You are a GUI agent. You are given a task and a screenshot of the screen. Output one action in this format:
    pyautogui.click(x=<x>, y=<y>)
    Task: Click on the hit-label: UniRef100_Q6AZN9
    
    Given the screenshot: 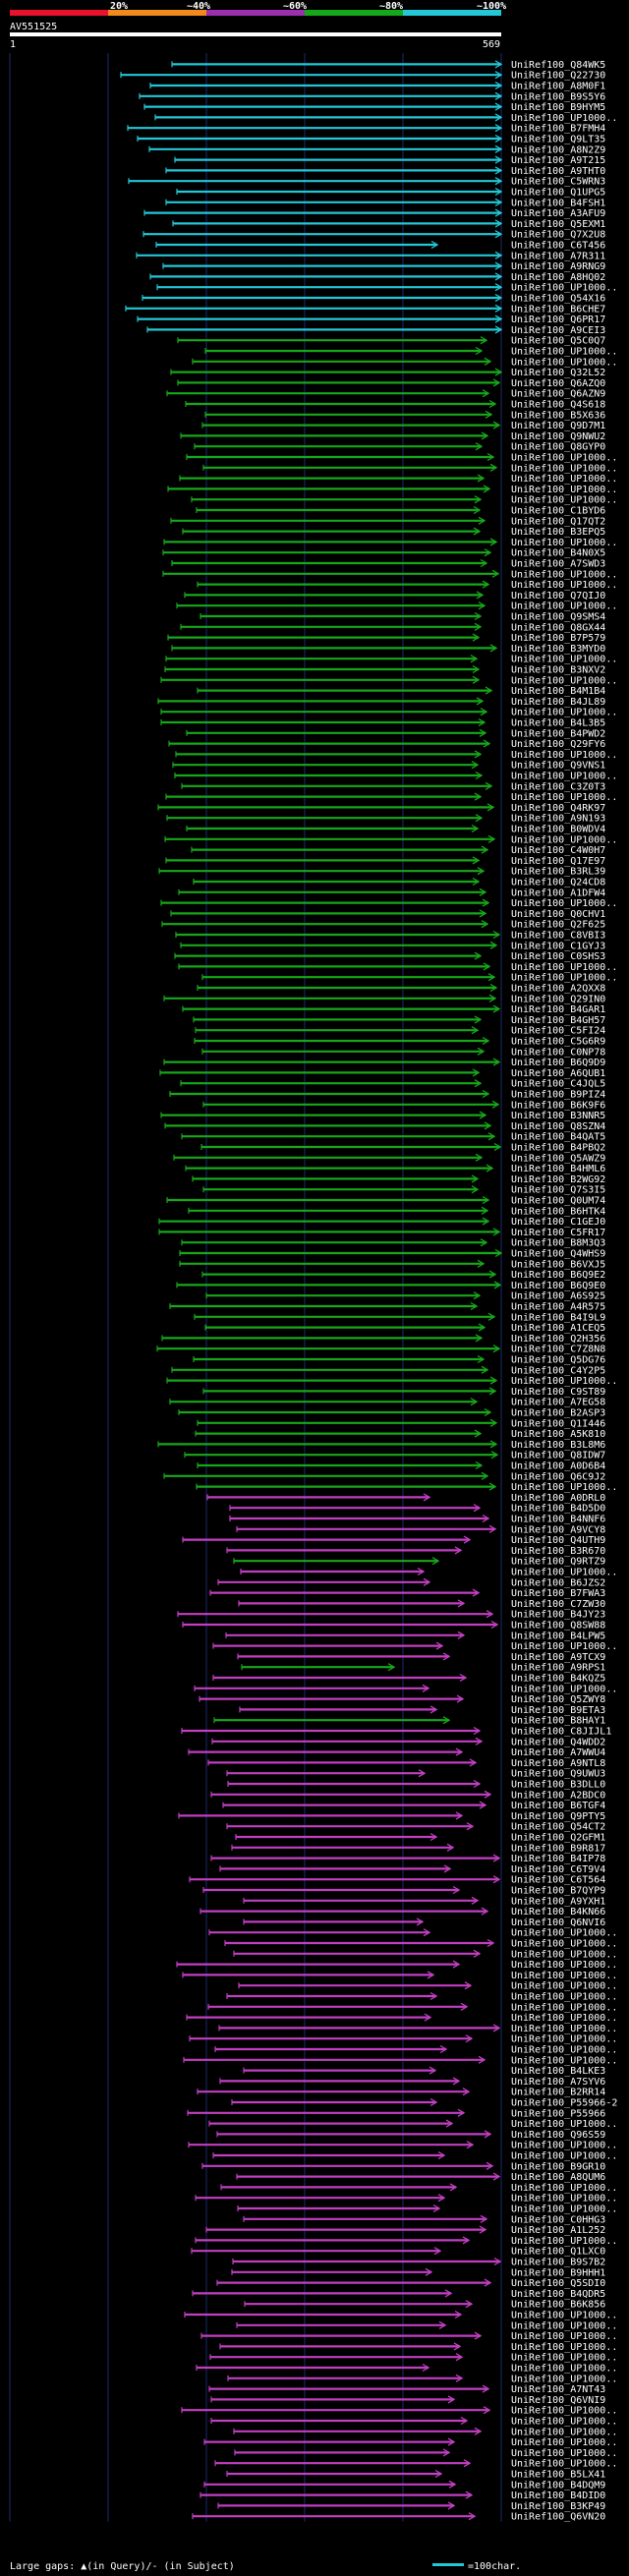 What is the action you would take?
    pyautogui.click(x=558, y=394)
    